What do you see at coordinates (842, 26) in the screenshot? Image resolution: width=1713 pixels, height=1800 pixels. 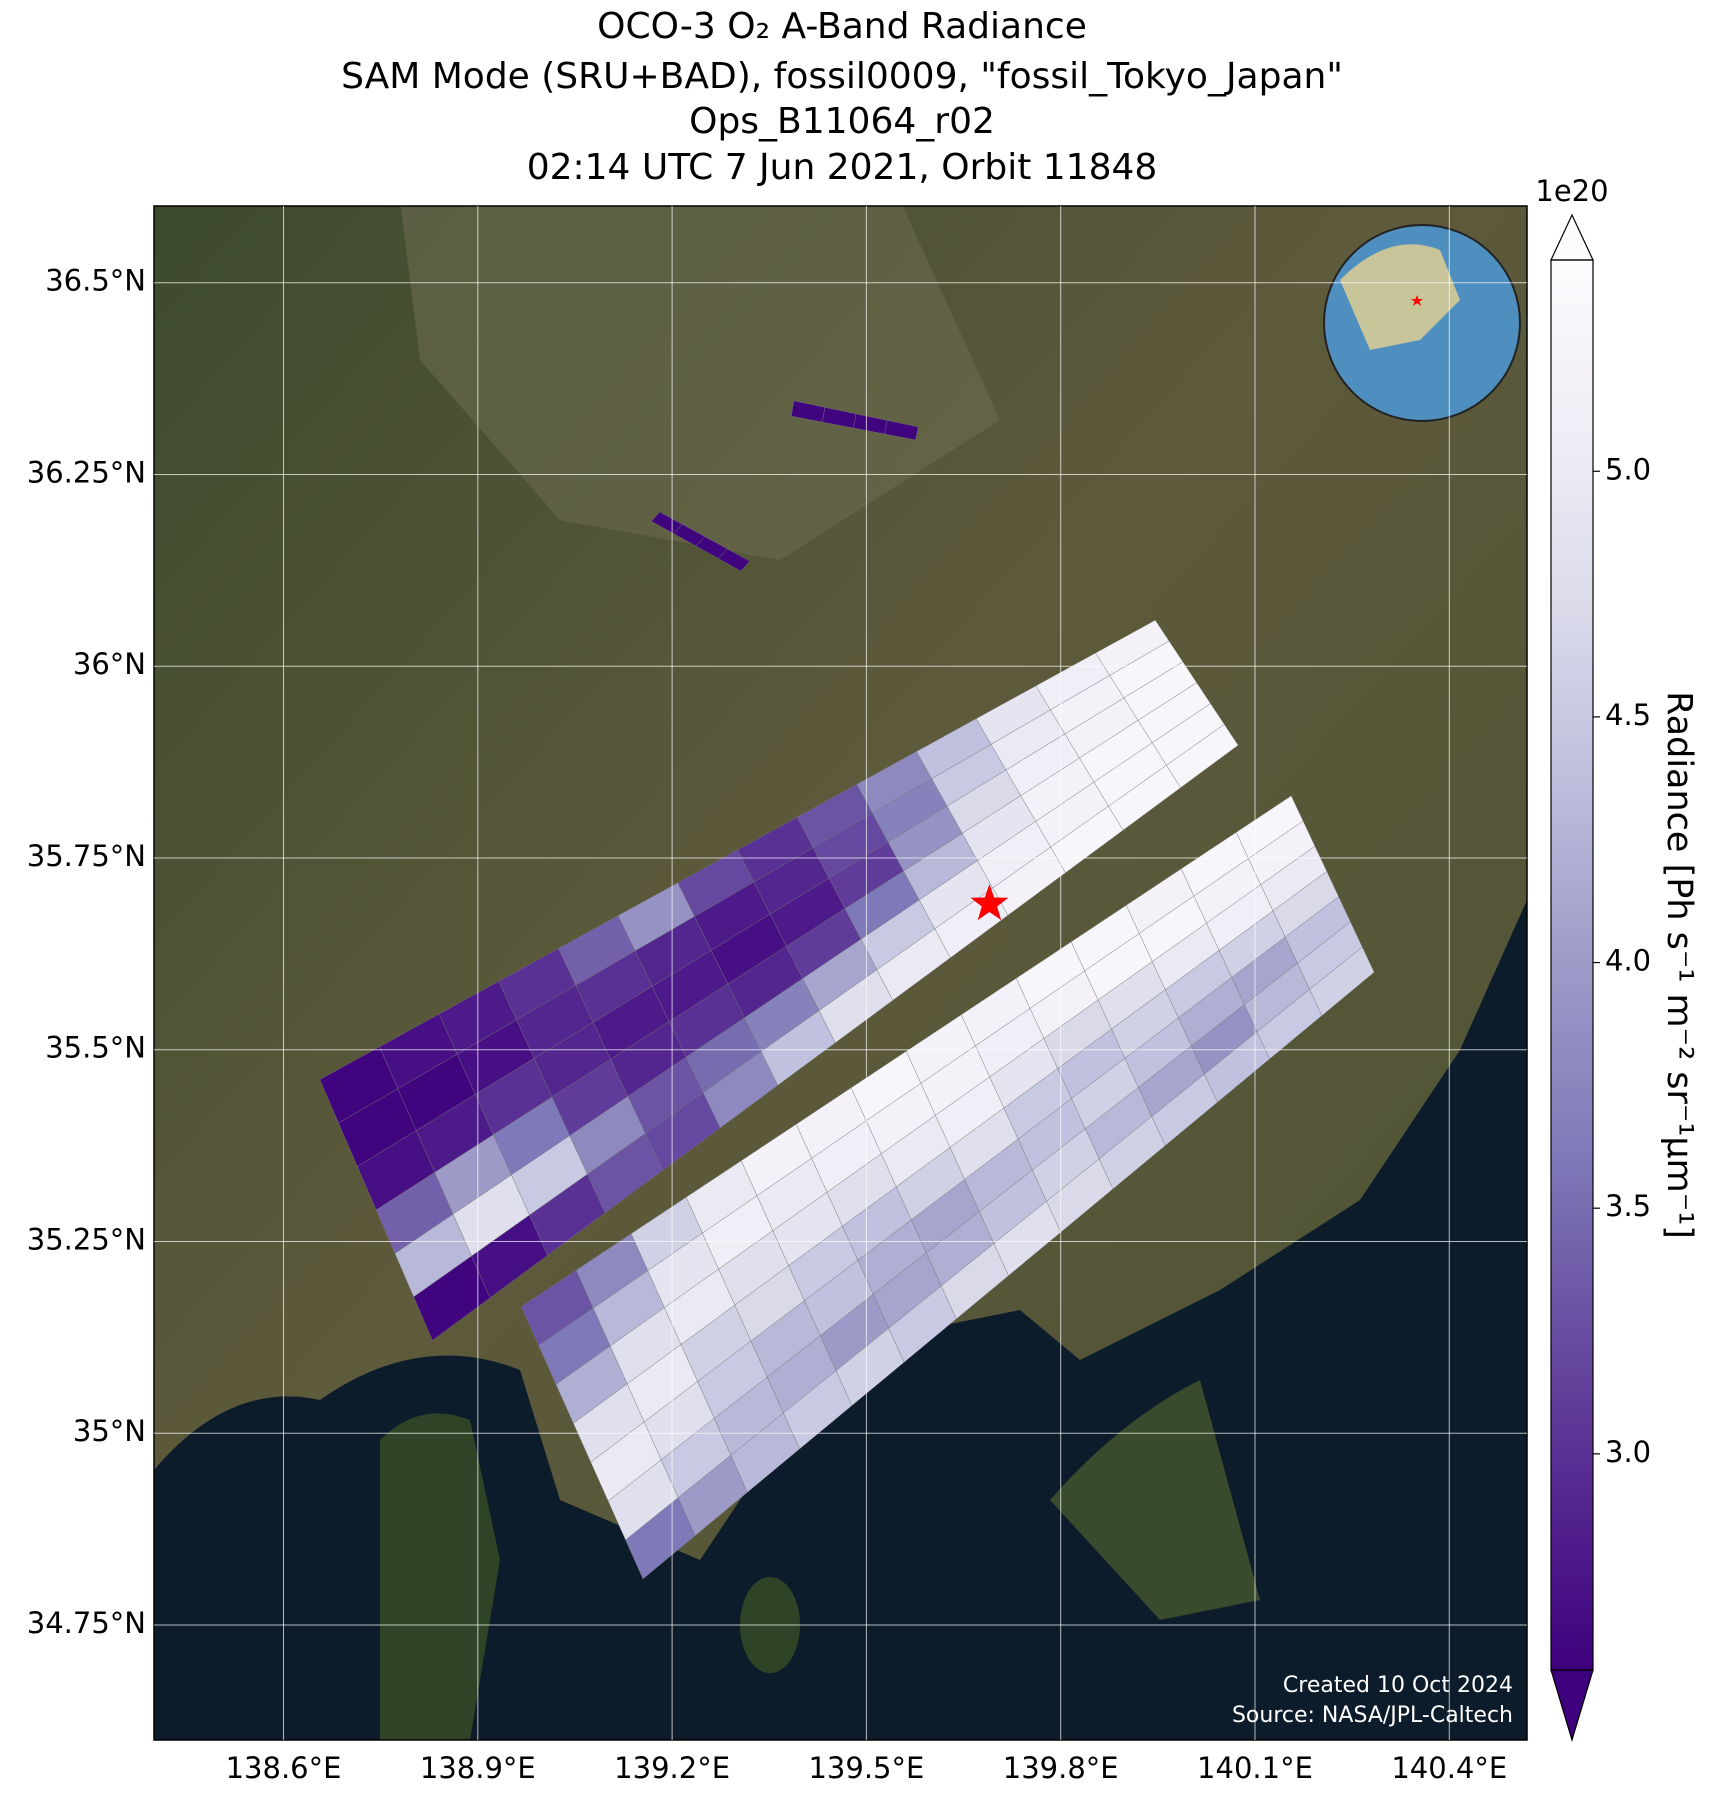 I see `title-line: OCO-3 O₂ A-Band Radiance` at bounding box center [842, 26].